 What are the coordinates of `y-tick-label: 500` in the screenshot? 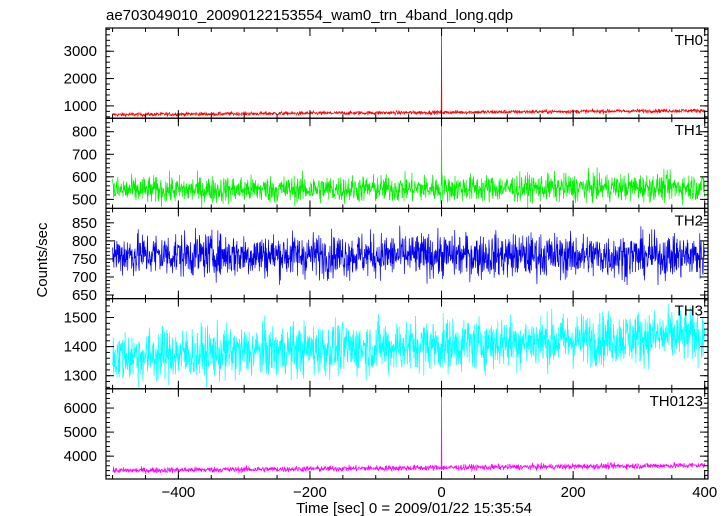 It's located at (84, 199).